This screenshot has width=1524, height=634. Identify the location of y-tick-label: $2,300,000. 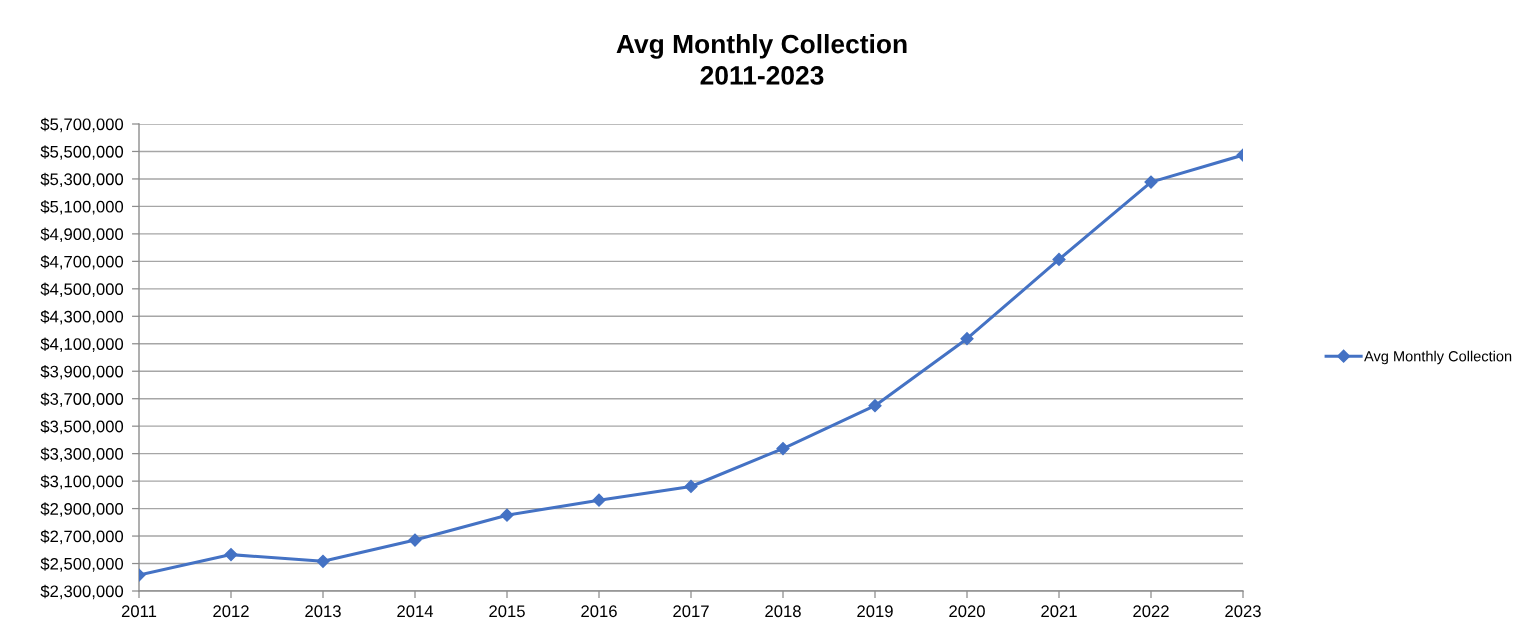
(82, 592).